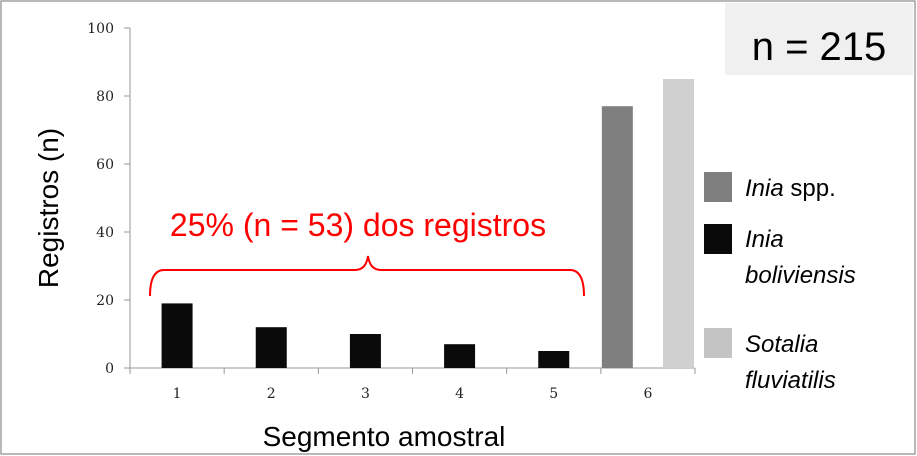 This screenshot has width=917, height=456. What do you see at coordinates (48, 208) in the screenshot?
I see `y-axis-title: Registros (n)` at bounding box center [48, 208].